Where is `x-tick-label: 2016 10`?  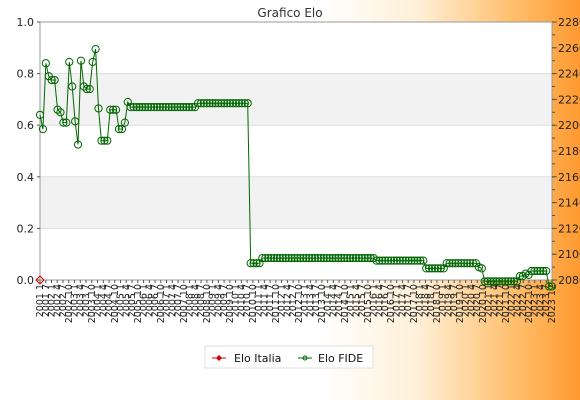
x-tick-label: 2016 10 is located at coordinates (391, 303).